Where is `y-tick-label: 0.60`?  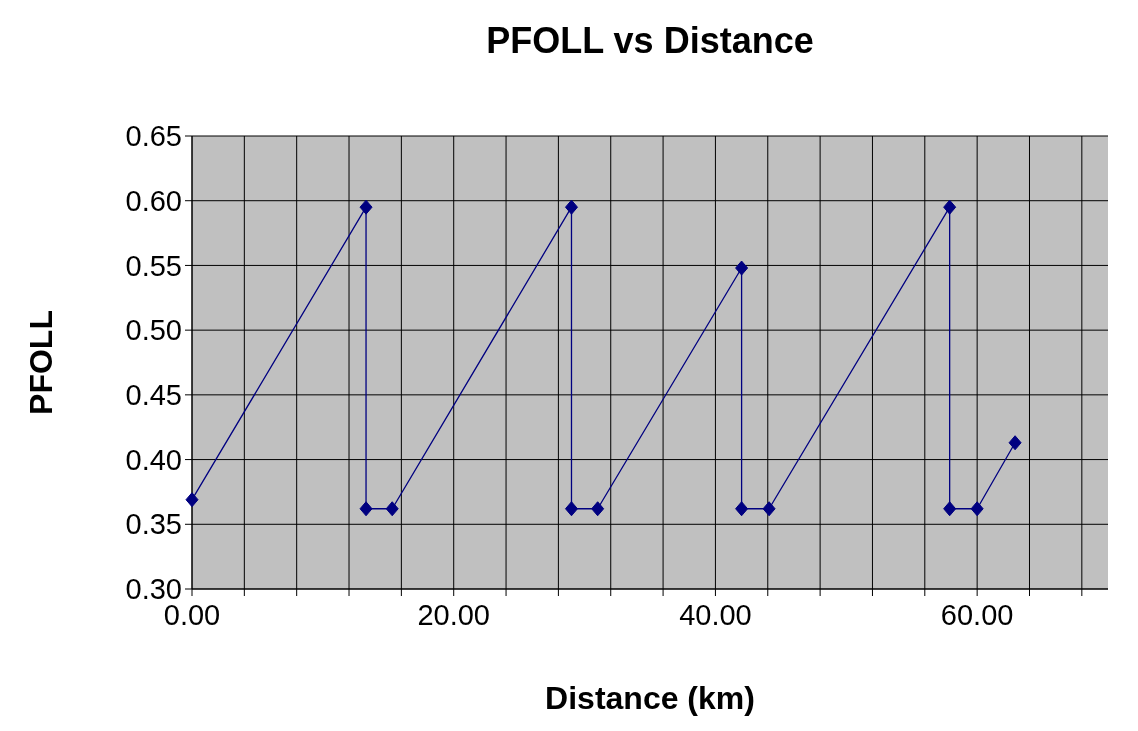
y-tick-label: 0.60 is located at coordinates (153, 200).